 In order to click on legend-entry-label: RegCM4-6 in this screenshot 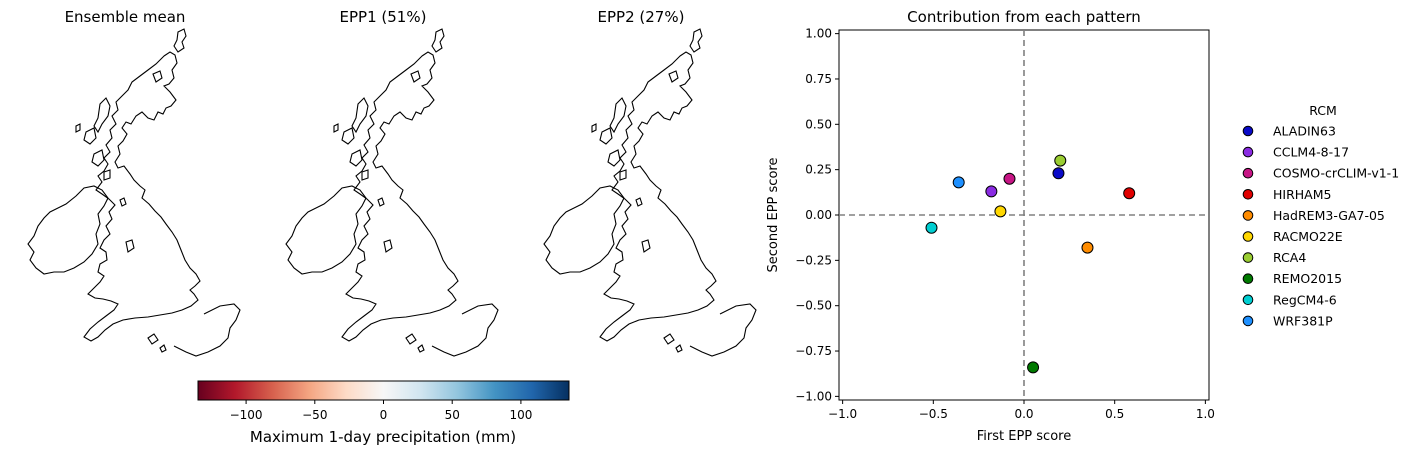, I will do `click(1305, 299)`.